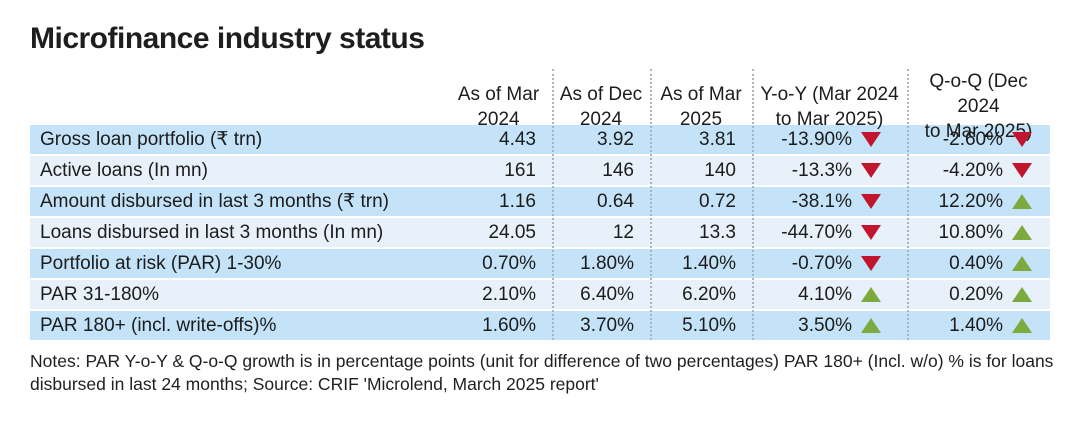  I want to click on cell-yoy: -0.70%, so click(829, 264).